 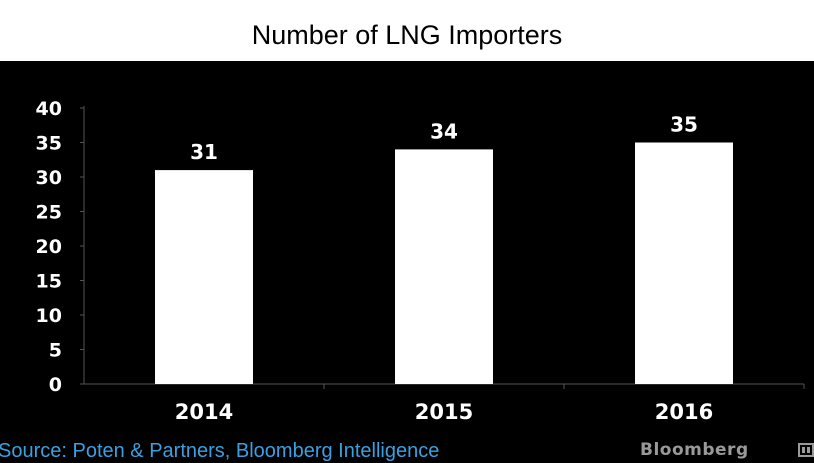 What do you see at coordinates (49, 178) in the screenshot?
I see `y-tick-label: 30` at bounding box center [49, 178].